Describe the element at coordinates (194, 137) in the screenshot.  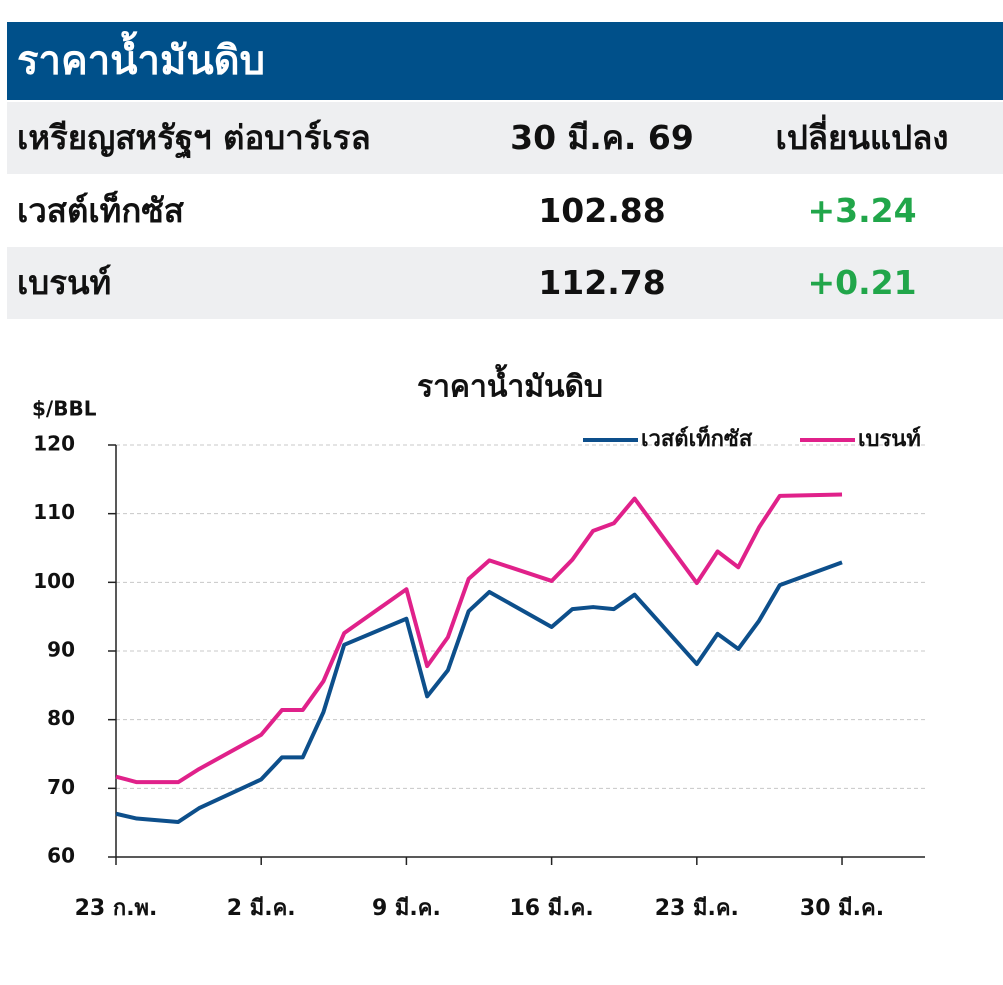
I see `column-header: เหรียญสหรัฐฯ ต่อบาร์เรล` at that location.